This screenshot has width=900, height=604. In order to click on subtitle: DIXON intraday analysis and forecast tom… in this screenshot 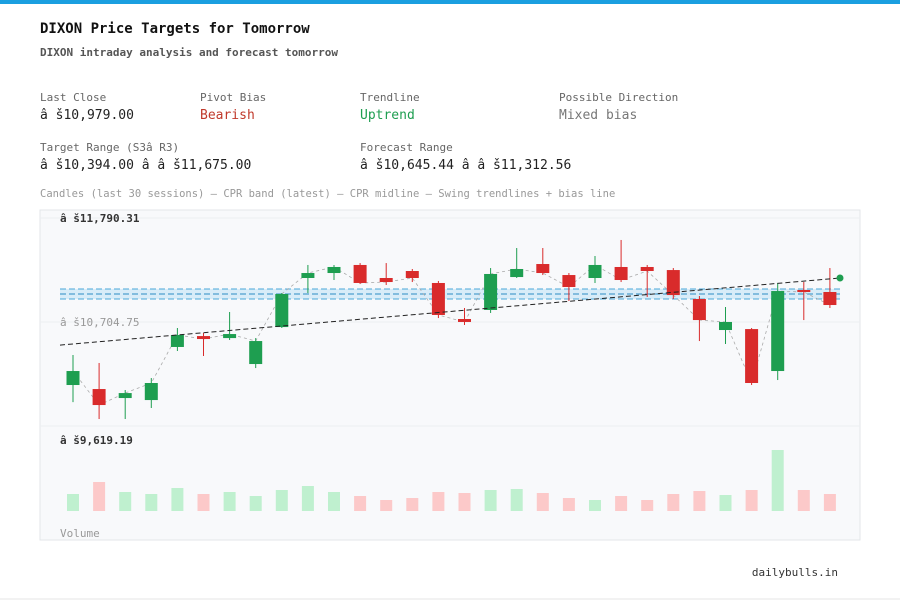, I will do `click(189, 52)`.